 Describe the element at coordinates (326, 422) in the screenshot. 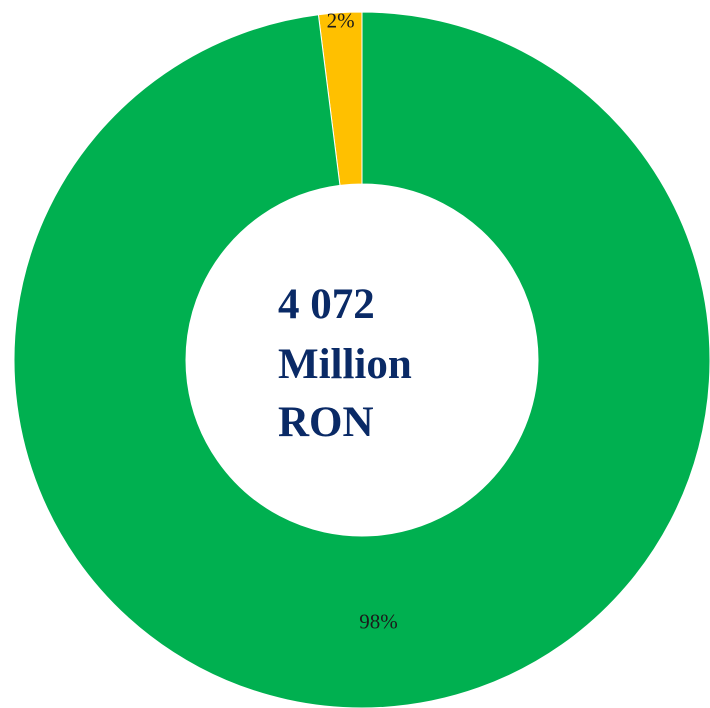

I see `center-label-line-3: RON` at that location.